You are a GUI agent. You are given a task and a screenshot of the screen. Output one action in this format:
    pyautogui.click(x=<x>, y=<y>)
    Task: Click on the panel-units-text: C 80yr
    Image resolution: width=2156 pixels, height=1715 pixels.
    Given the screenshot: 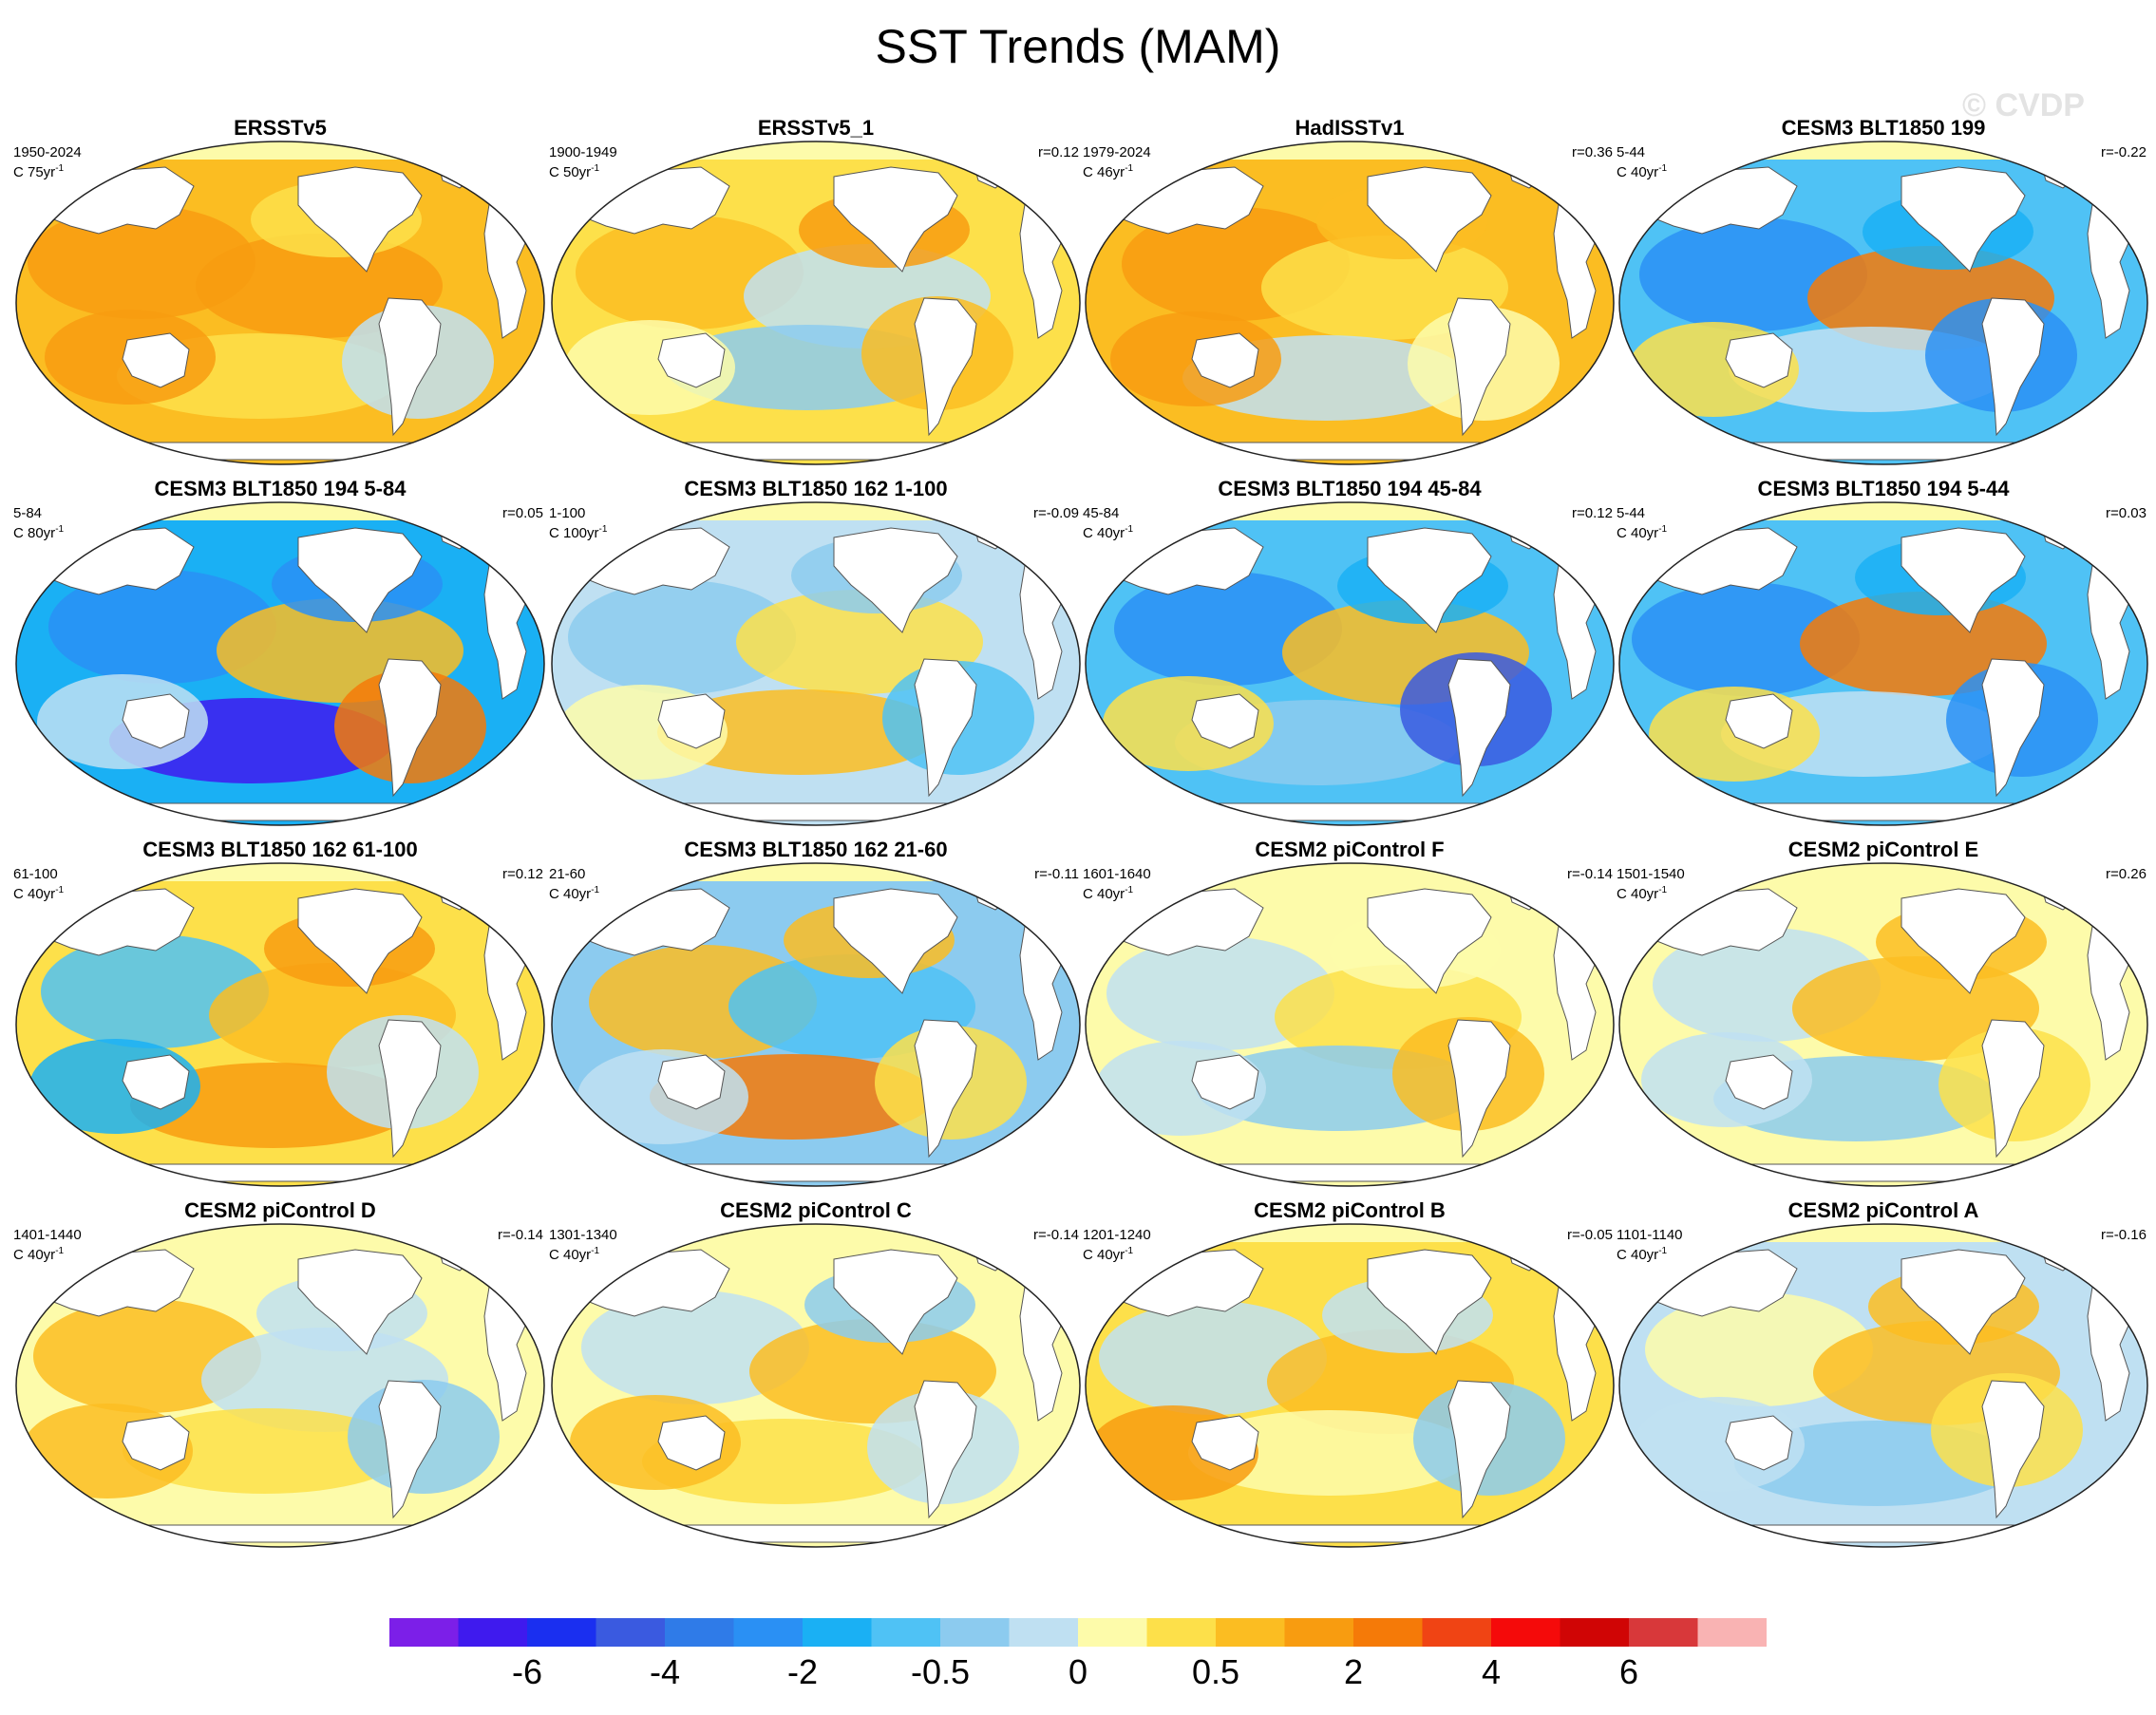 What is the action you would take?
    pyautogui.click(x=35, y=533)
    